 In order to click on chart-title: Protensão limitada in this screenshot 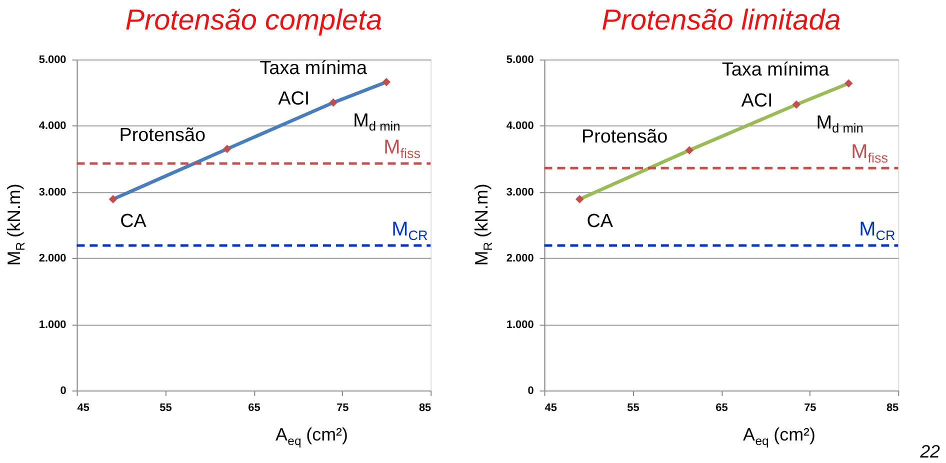, I will do `click(721, 20)`.